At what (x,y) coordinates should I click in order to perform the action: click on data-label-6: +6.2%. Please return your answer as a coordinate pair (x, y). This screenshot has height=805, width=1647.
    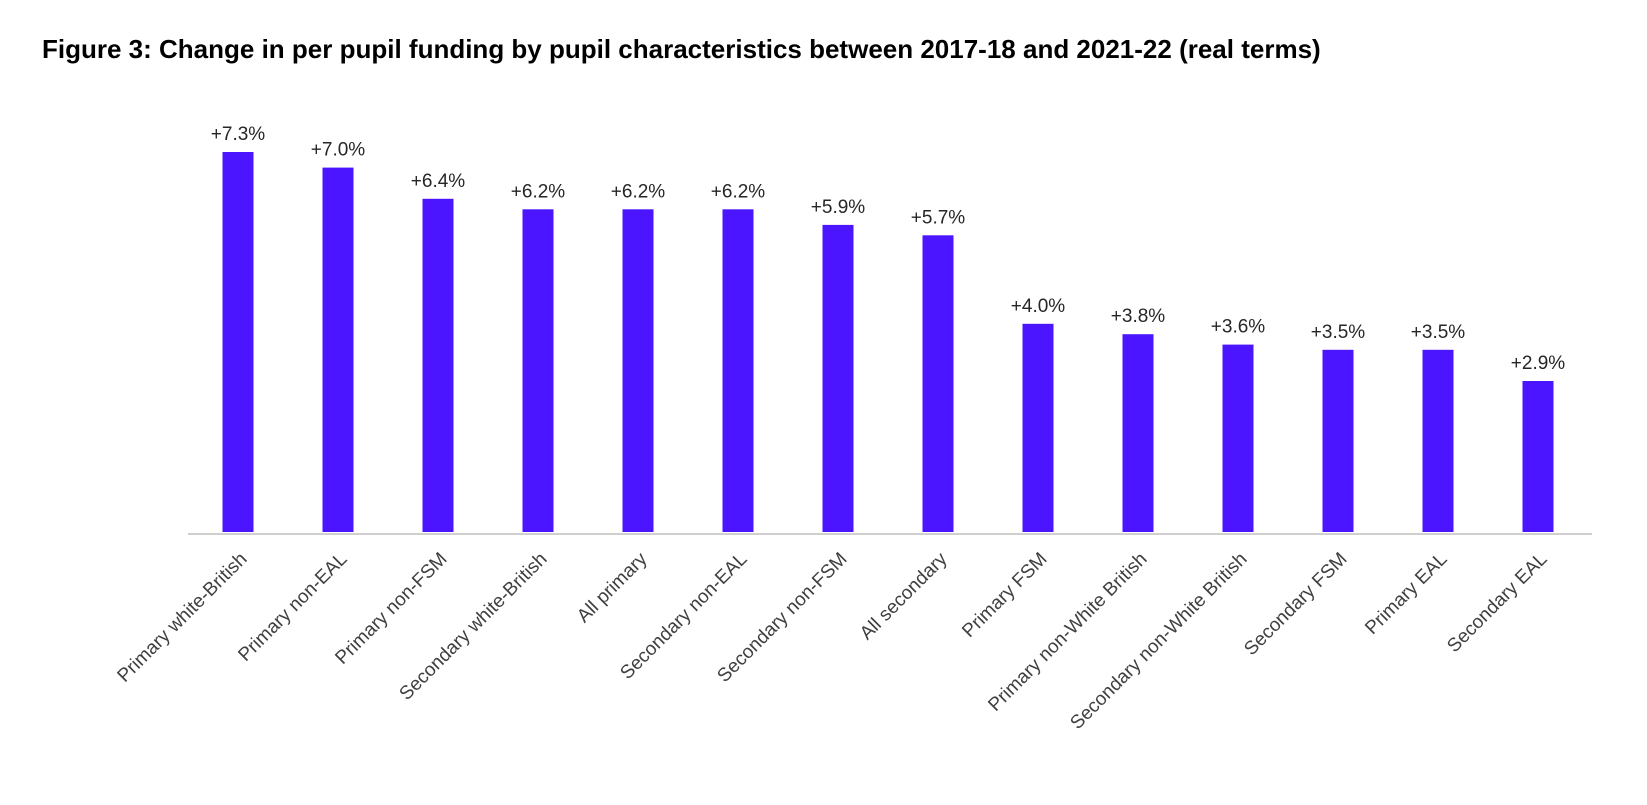
    Looking at the image, I should click on (738, 191).